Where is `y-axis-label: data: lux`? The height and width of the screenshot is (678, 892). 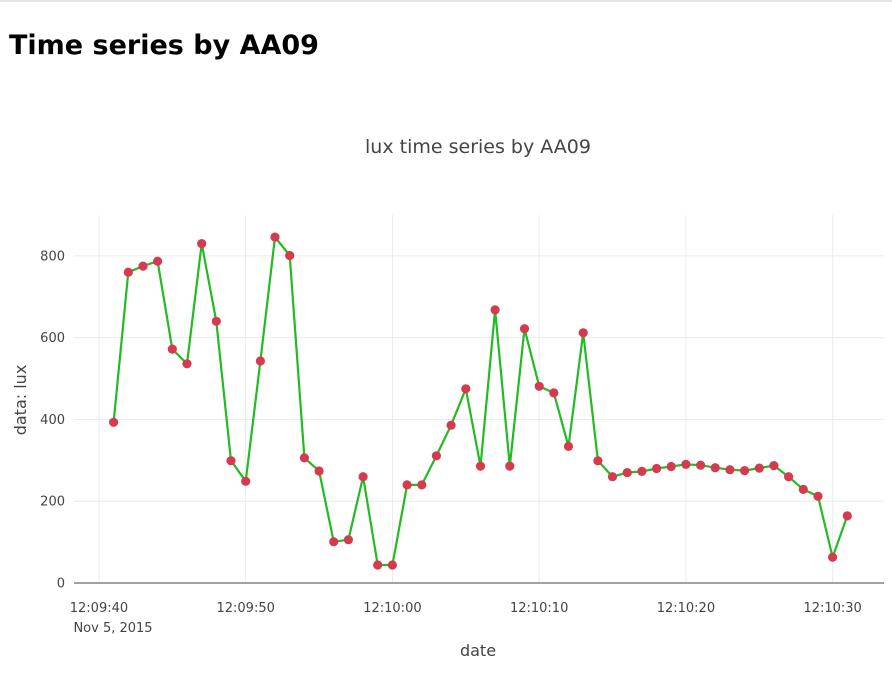
y-axis-label: data: lux is located at coordinates (20, 400).